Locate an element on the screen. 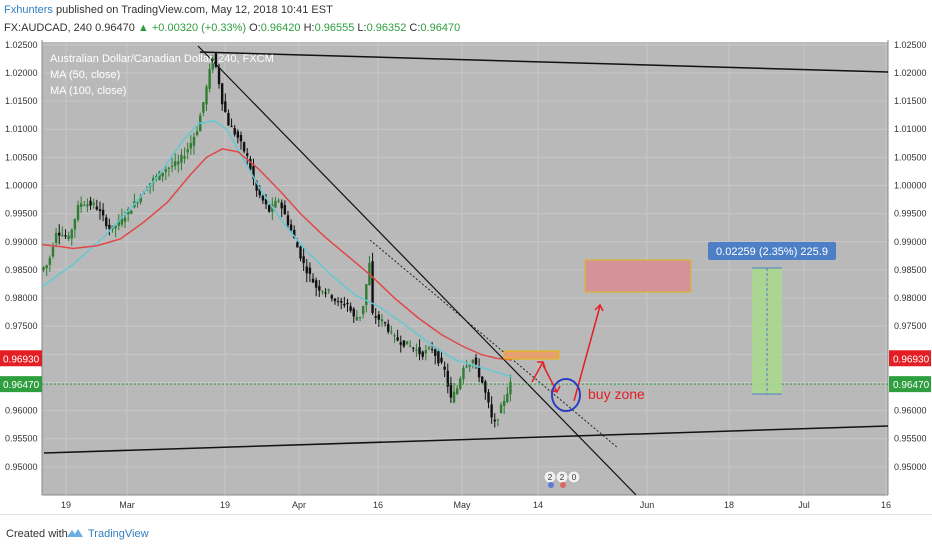 The image size is (932, 551). left-axis-panel is located at coordinates (21, 277).